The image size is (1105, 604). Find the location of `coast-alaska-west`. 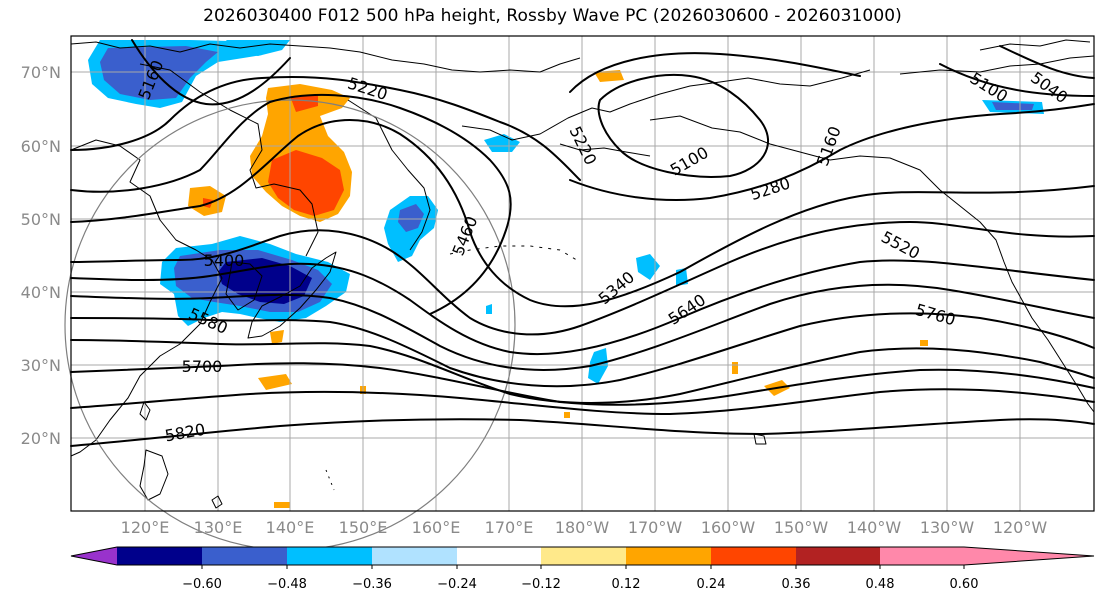

coast-alaska-west is located at coordinates (605, 150).